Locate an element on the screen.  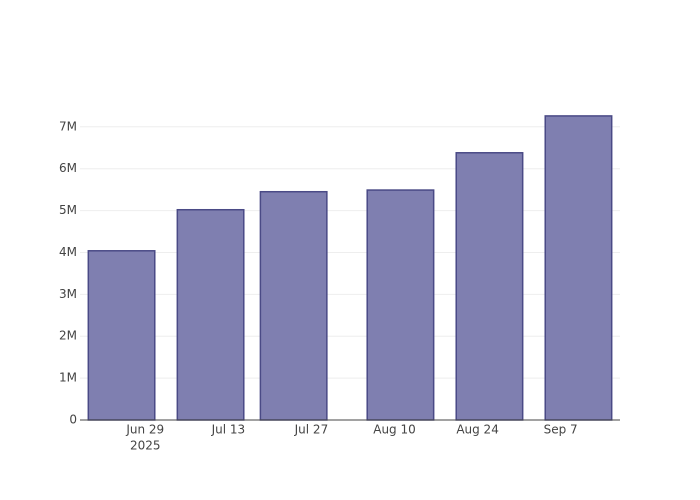
y-tick-label: 4M is located at coordinates (68, 252).